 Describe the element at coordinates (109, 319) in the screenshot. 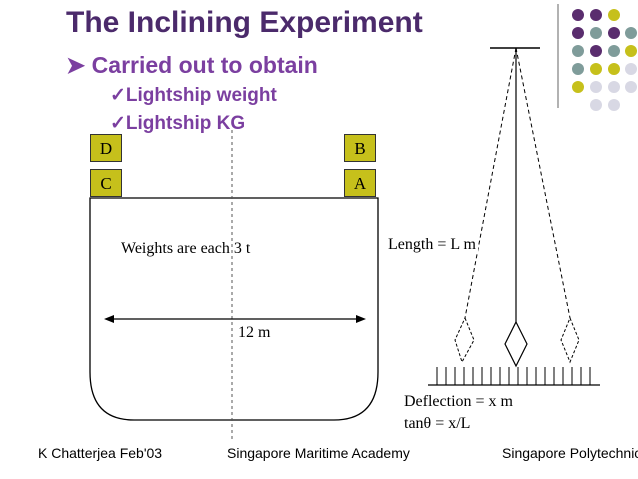

I see `span-arrow-left-head` at that location.